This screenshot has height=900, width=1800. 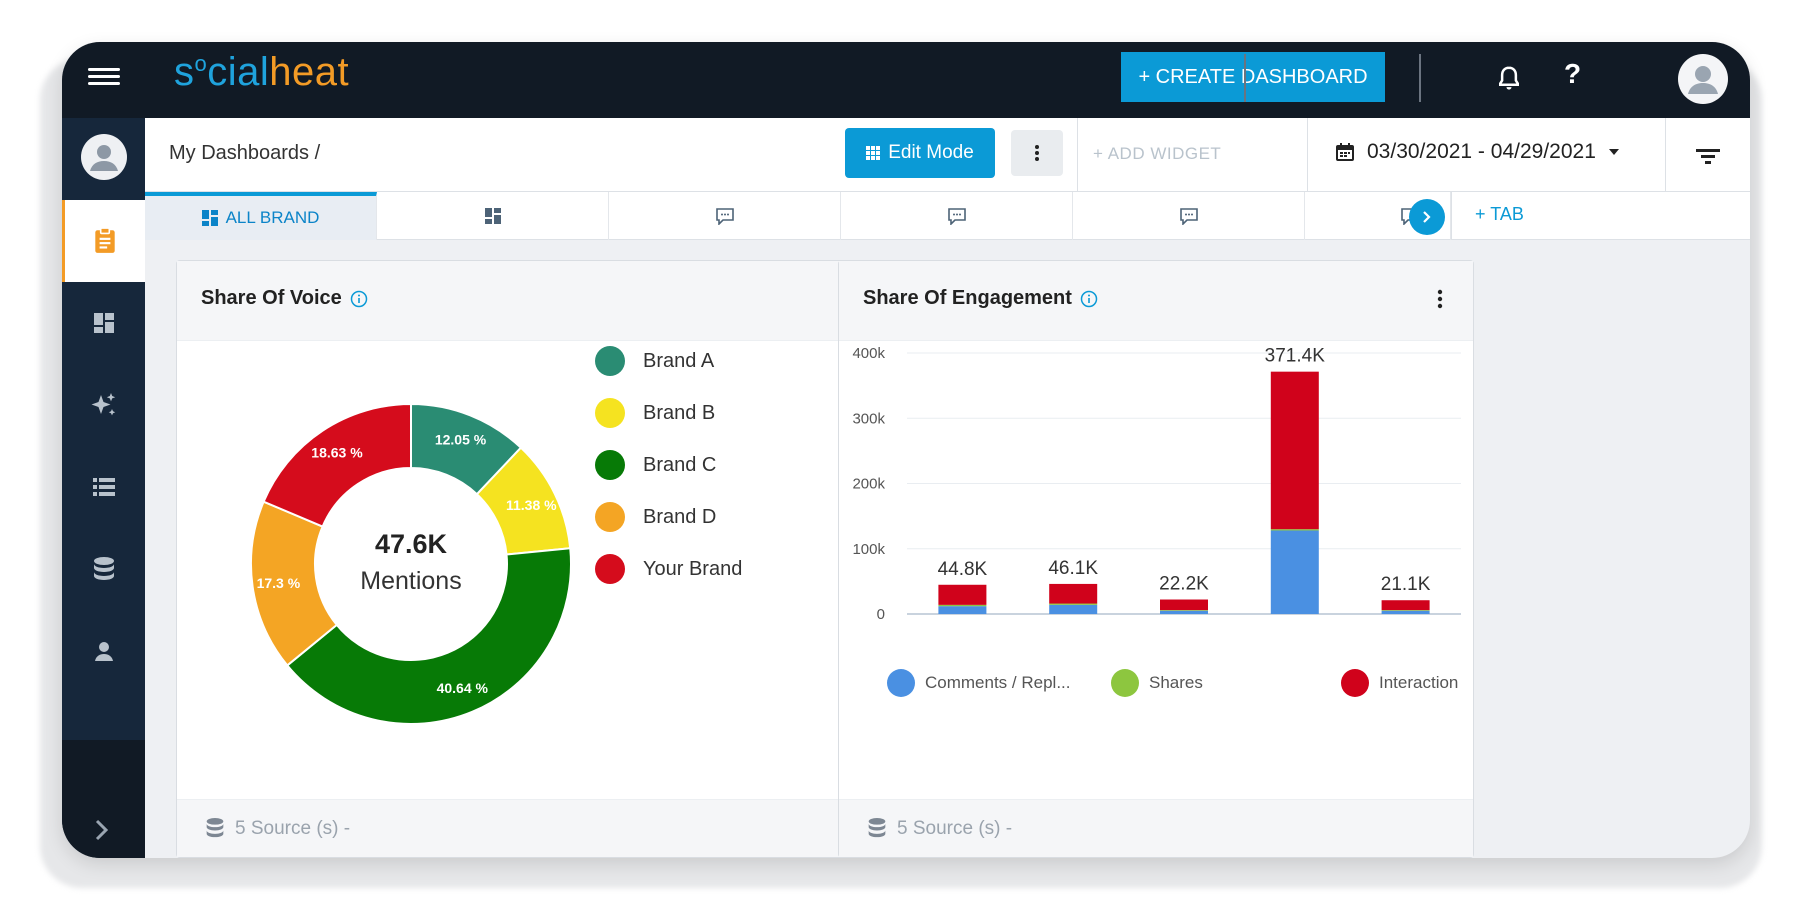 I want to click on user-avatar, so click(x=1703, y=79).